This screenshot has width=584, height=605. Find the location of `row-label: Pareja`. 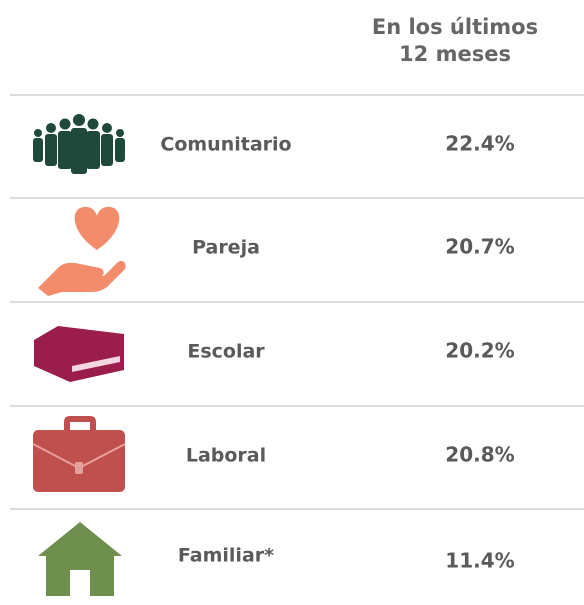

row-label: Pareja is located at coordinates (226, 248).